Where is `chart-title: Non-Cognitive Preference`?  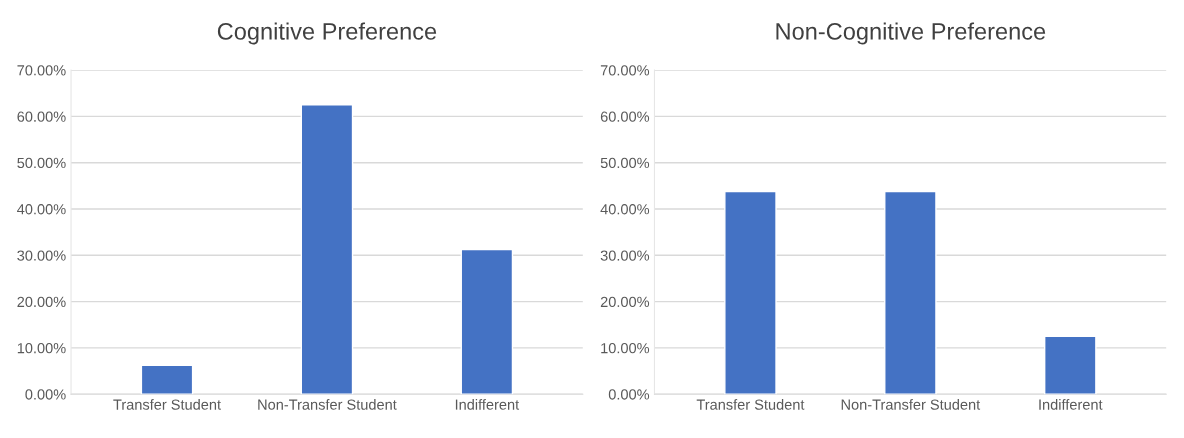 chart-title: Non-Cognitive Preference is located at coordinates (911, 33).